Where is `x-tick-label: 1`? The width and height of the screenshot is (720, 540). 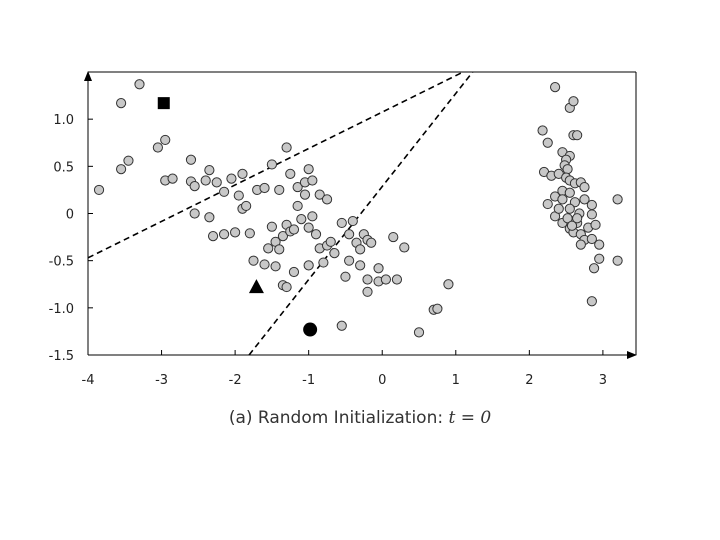
x-tick-label: 1 is located at coordinates (456, 380).